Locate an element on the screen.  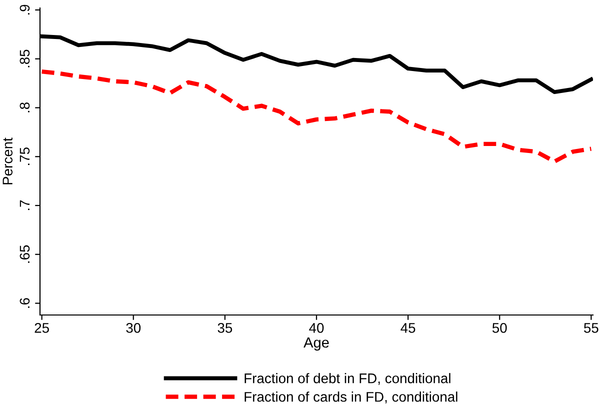
x-tick-label: 30 is located at coordinates (133, 328).